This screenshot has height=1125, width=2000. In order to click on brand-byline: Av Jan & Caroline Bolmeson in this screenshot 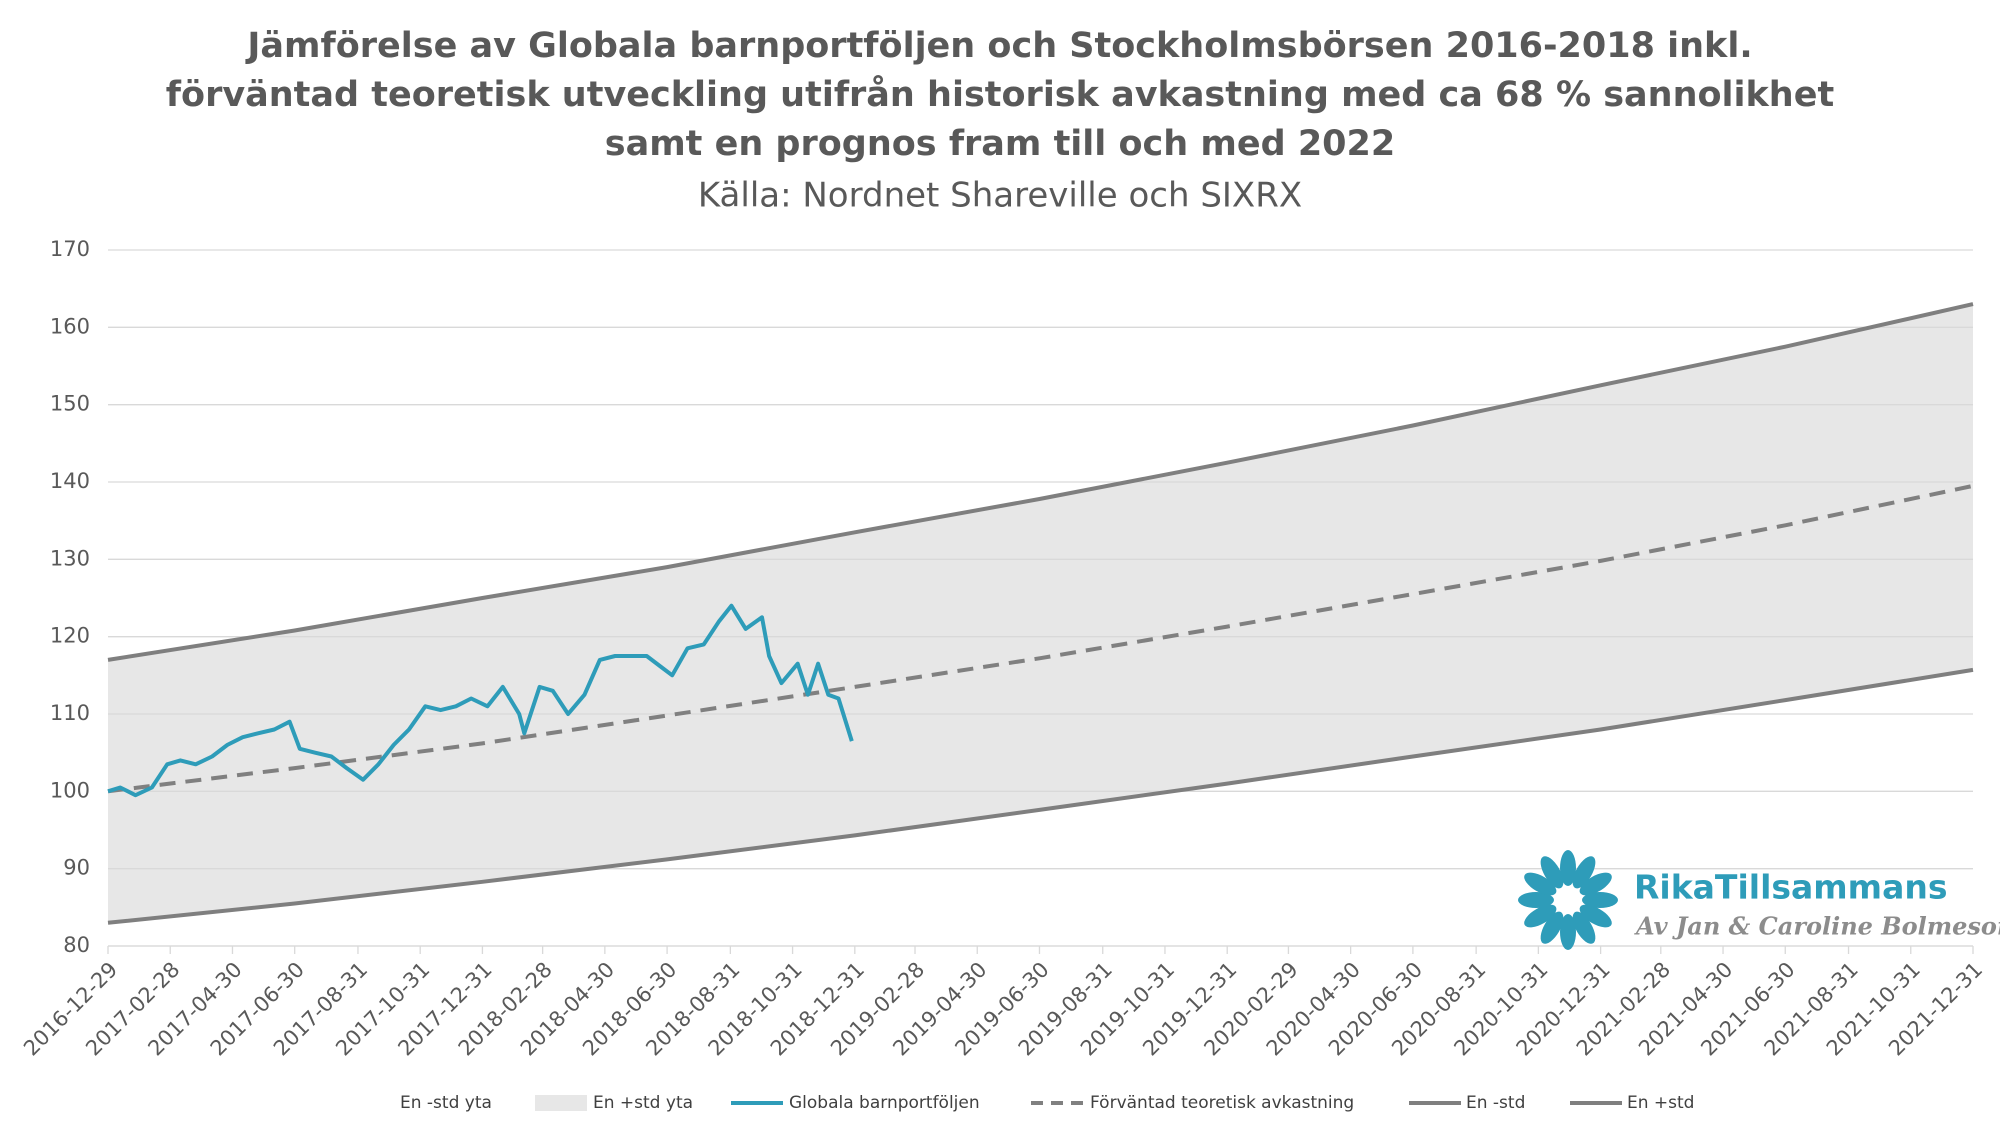, I will do `click(1817, 926)`.